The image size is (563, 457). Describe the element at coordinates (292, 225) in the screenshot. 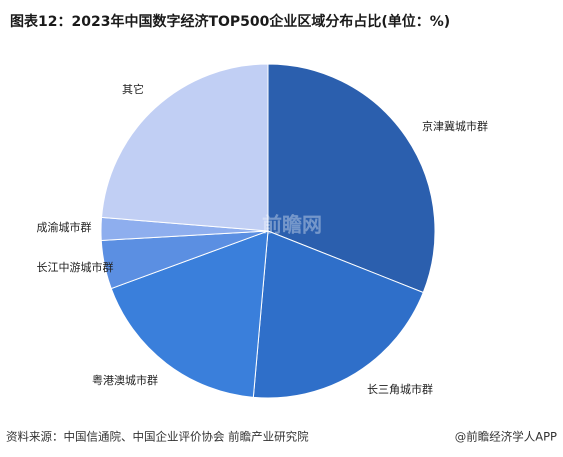

I see `watermark: 前瞻网` at that location.